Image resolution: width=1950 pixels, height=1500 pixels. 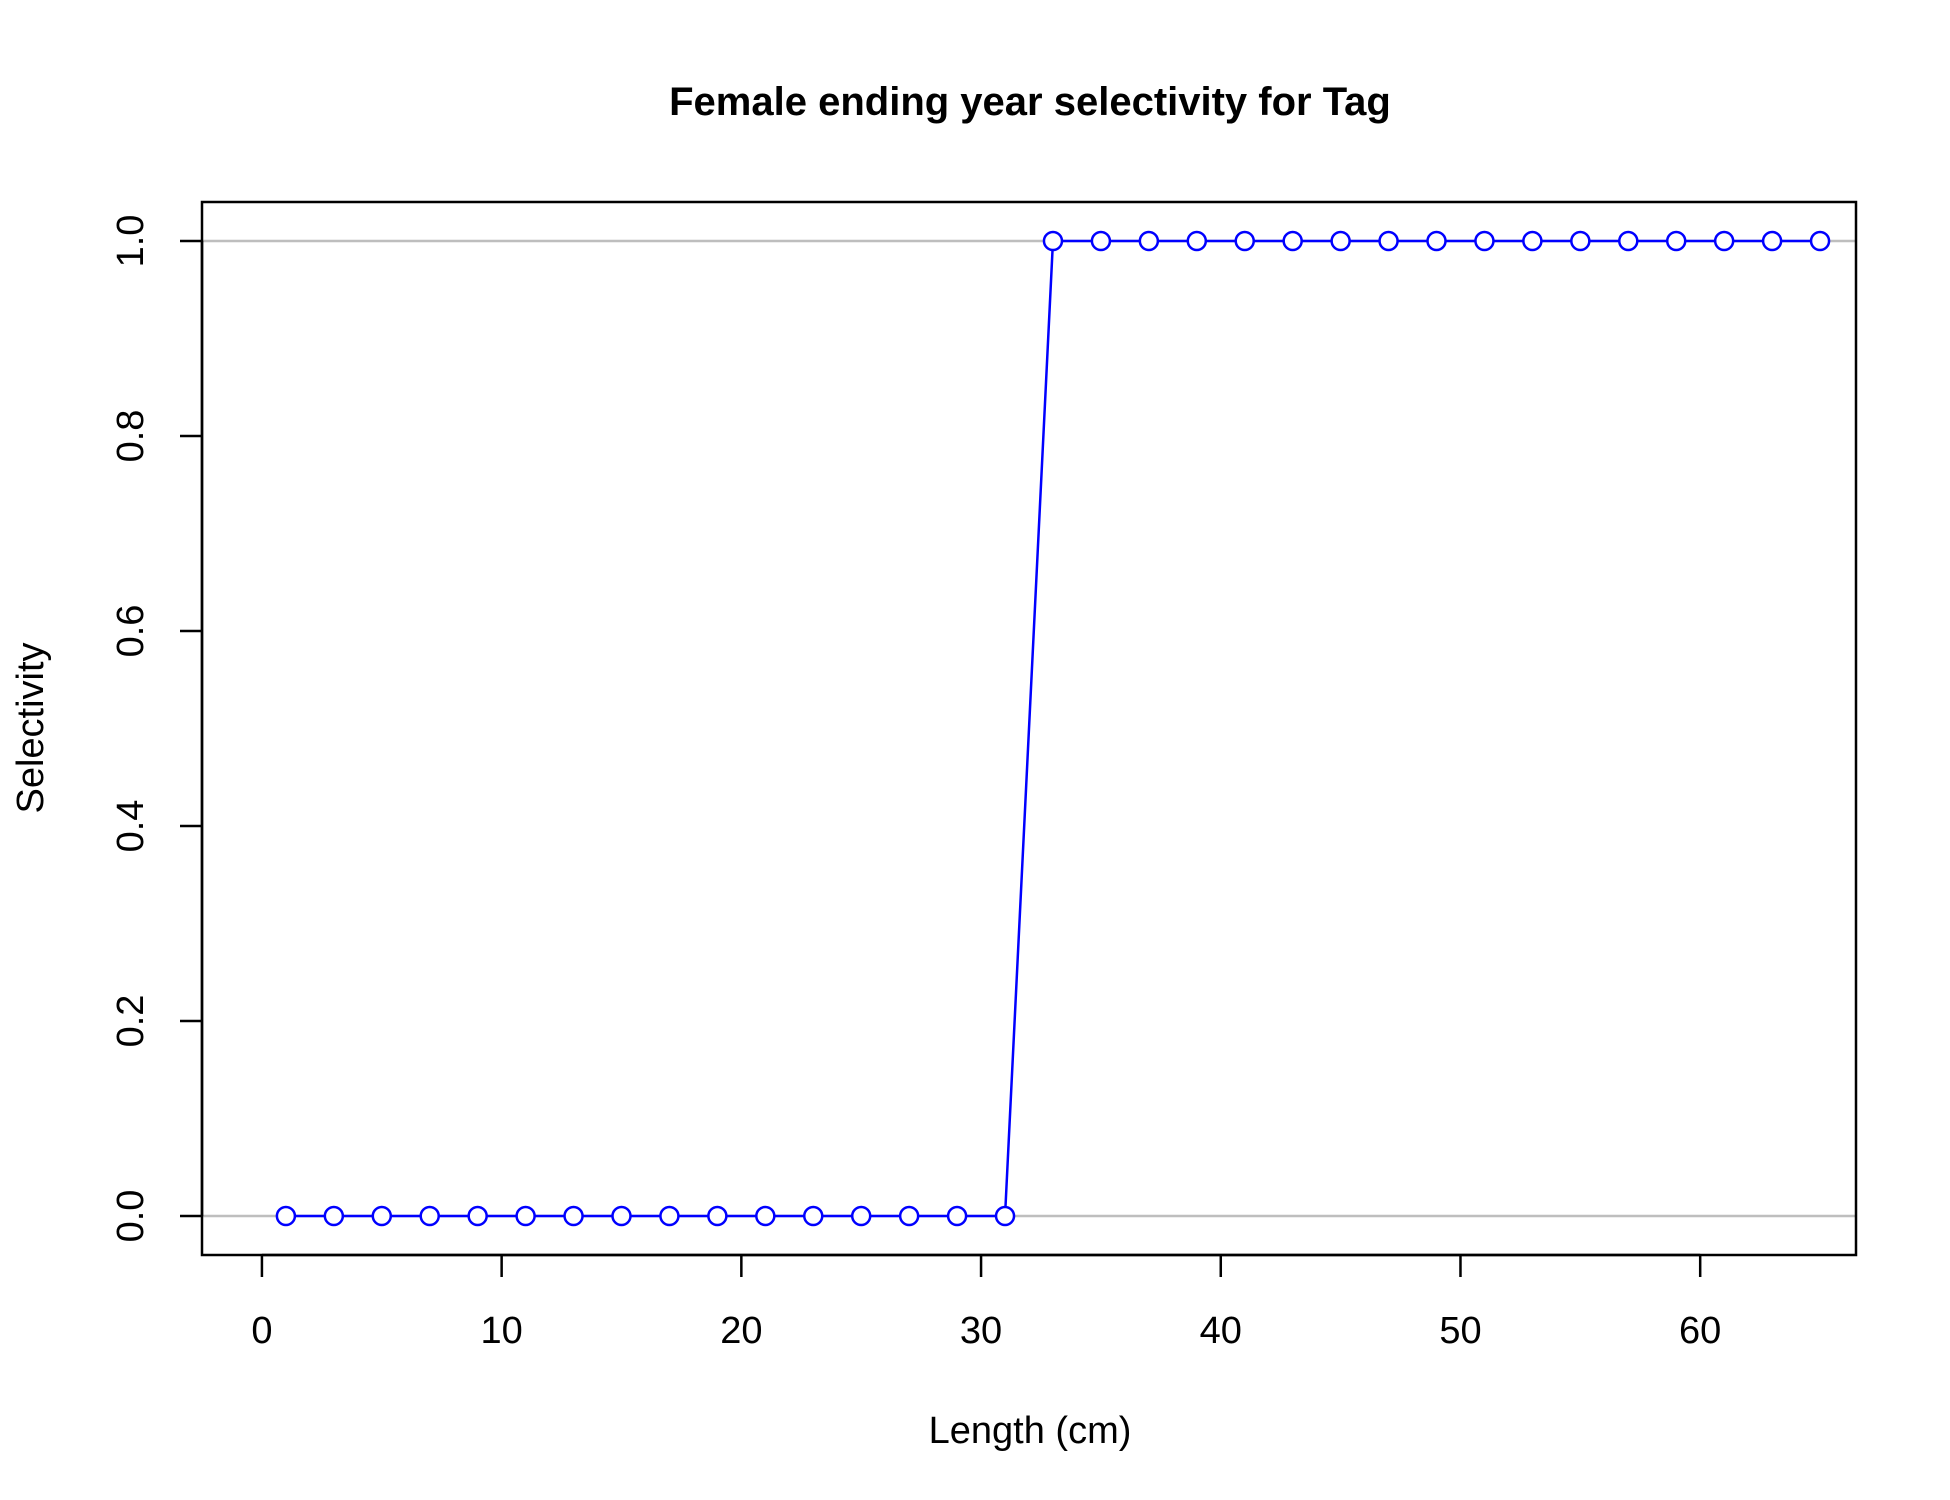 What do you see at coordinates (981, 1331) in the screenshot?
I see `x-tick-label: 30` at bounding box center [981, 1331].